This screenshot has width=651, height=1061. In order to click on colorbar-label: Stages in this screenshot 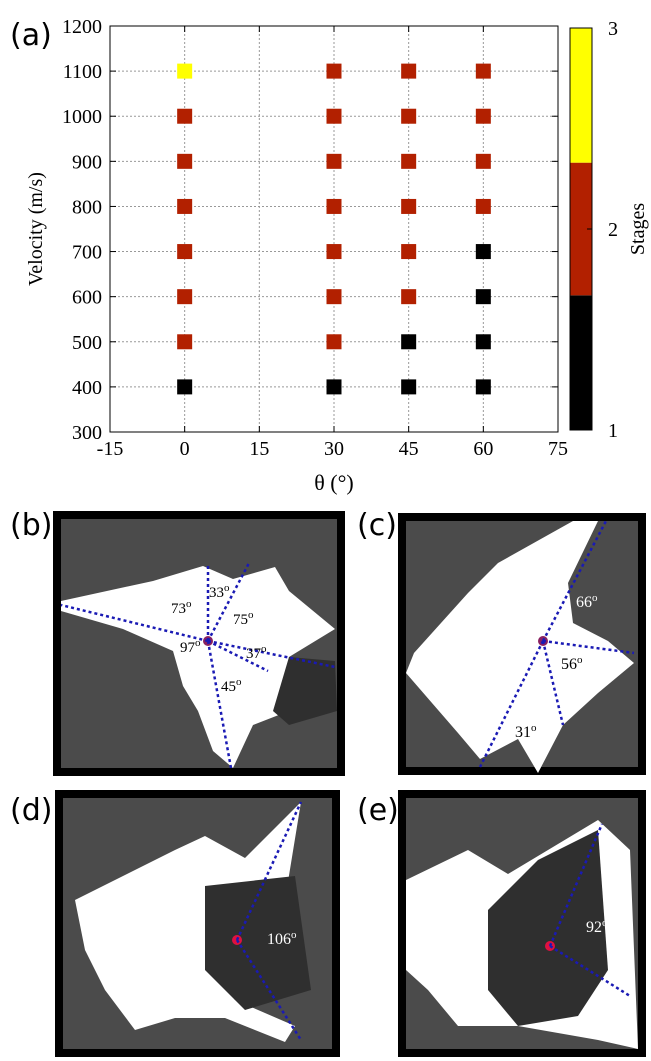, I will do `click(638, 229)`.